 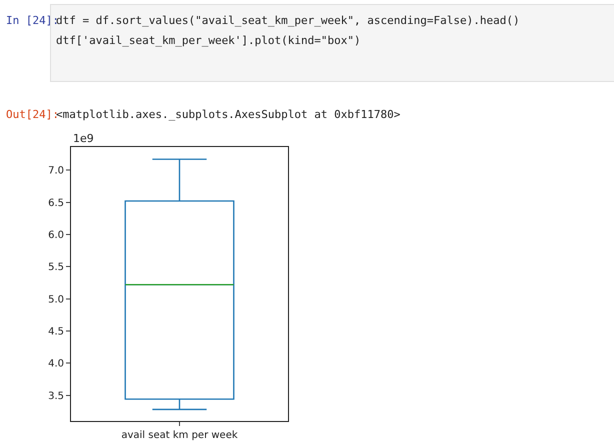 What do you see at coordinates (208, 40) in the screenshot?
I see `text: dtf['avail_seat_km_per_week'].plot(kind="box")` at bounding box center [208, 40].